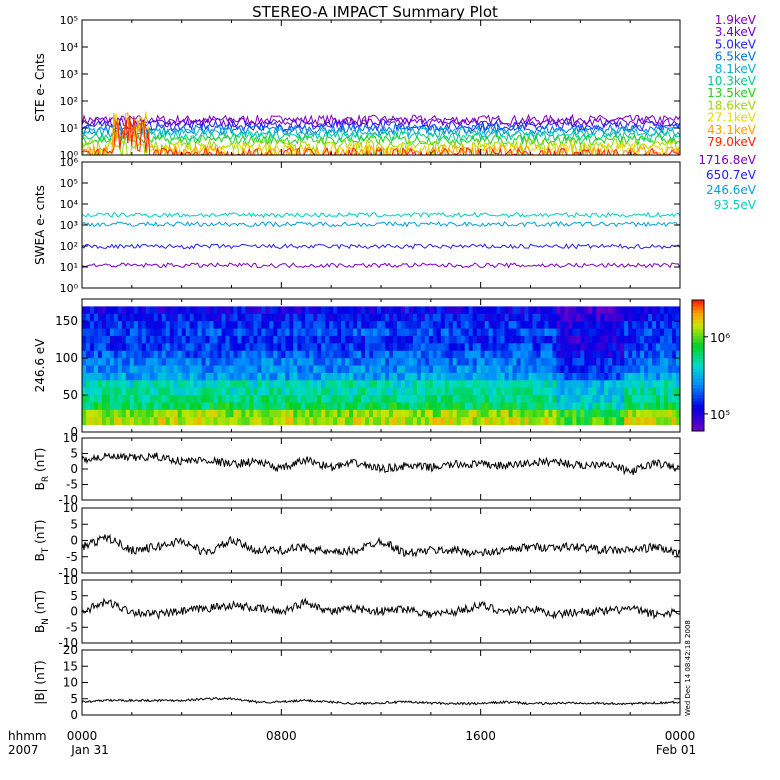 This screenshot has width=780, height=780. I want to click on y-tick-label: 0, so click(74, 612).